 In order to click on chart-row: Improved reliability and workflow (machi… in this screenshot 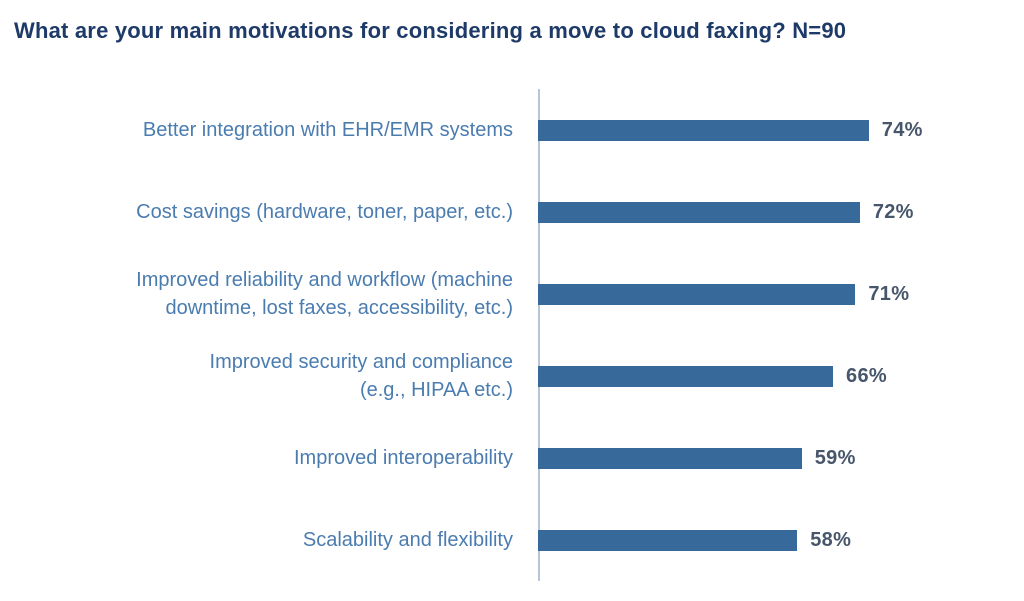, I will do `click(512, 294)`.